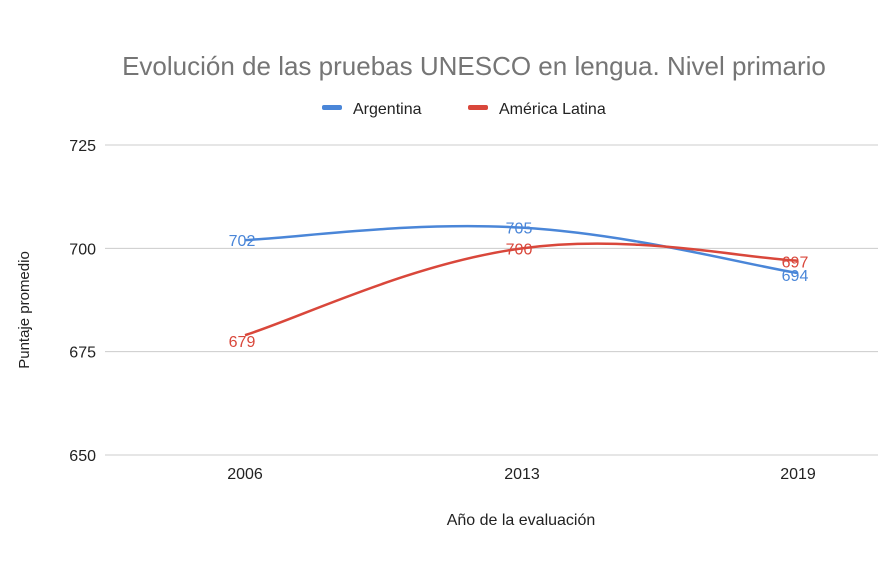  What do you see at coordinates (82, 249) in the screenshot?
I see `y-tick-label: 700` at bounding box center [82, 249].